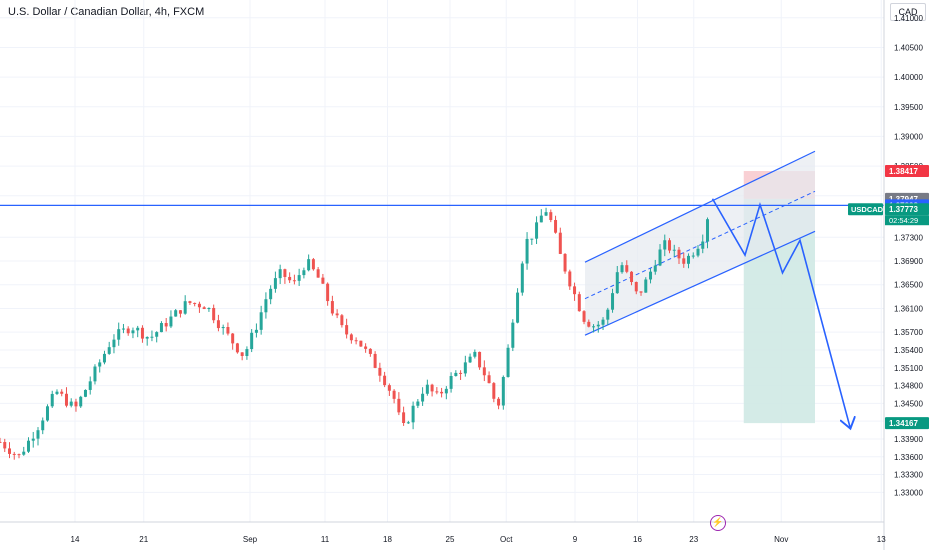 The height and width of the screenshot is (550, 932). Describe the element at coordinates (908, 350) in the screenshot. I see `y-tick-label: 1.35400` at that location.